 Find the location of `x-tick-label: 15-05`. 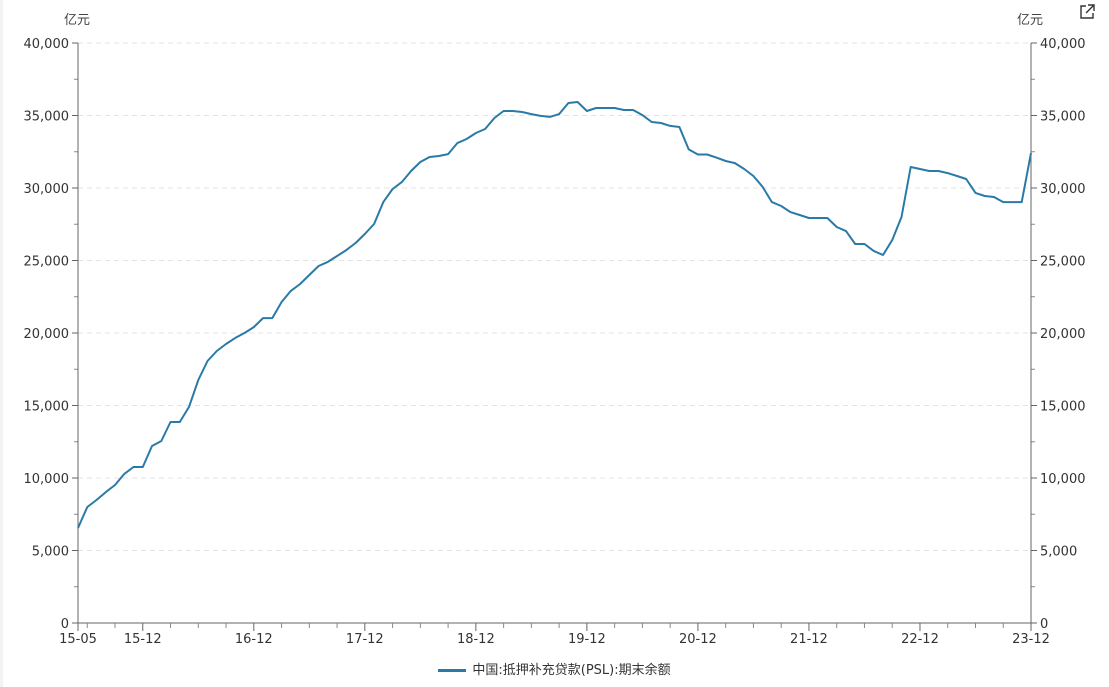

x-tick-label: 15-05 is located at coordinates (78, 639).